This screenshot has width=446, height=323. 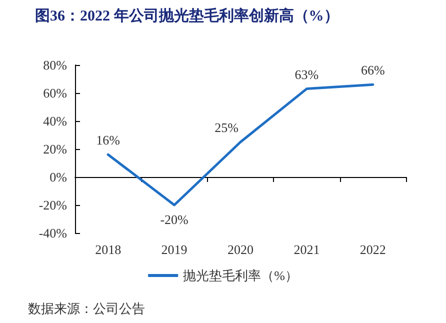 What do you see at coordinates (108, 140) in the screenshot?
I see `data-label: 16%` at bounding box center [108, 140].